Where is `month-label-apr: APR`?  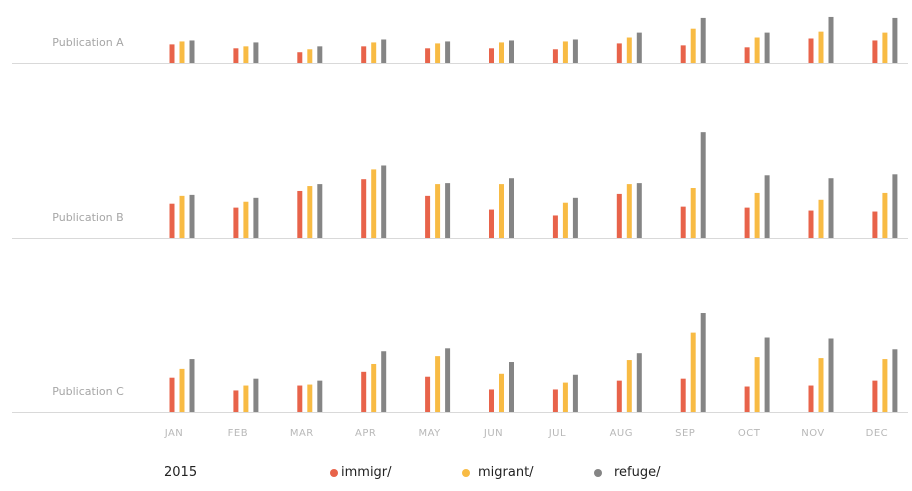 month-label-apr: APR is located at coordinates (365, 433).